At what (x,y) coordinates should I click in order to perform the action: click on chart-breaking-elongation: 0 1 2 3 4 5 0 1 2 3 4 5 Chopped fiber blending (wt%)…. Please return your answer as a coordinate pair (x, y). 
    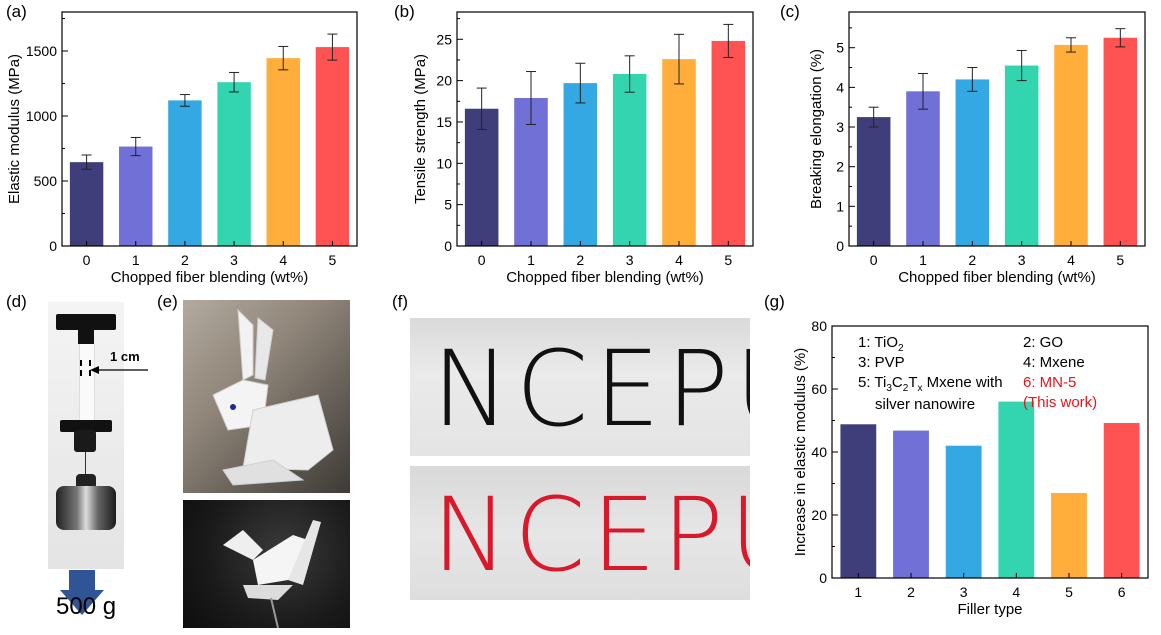
    Looking at the image, I should click on (977, 148).